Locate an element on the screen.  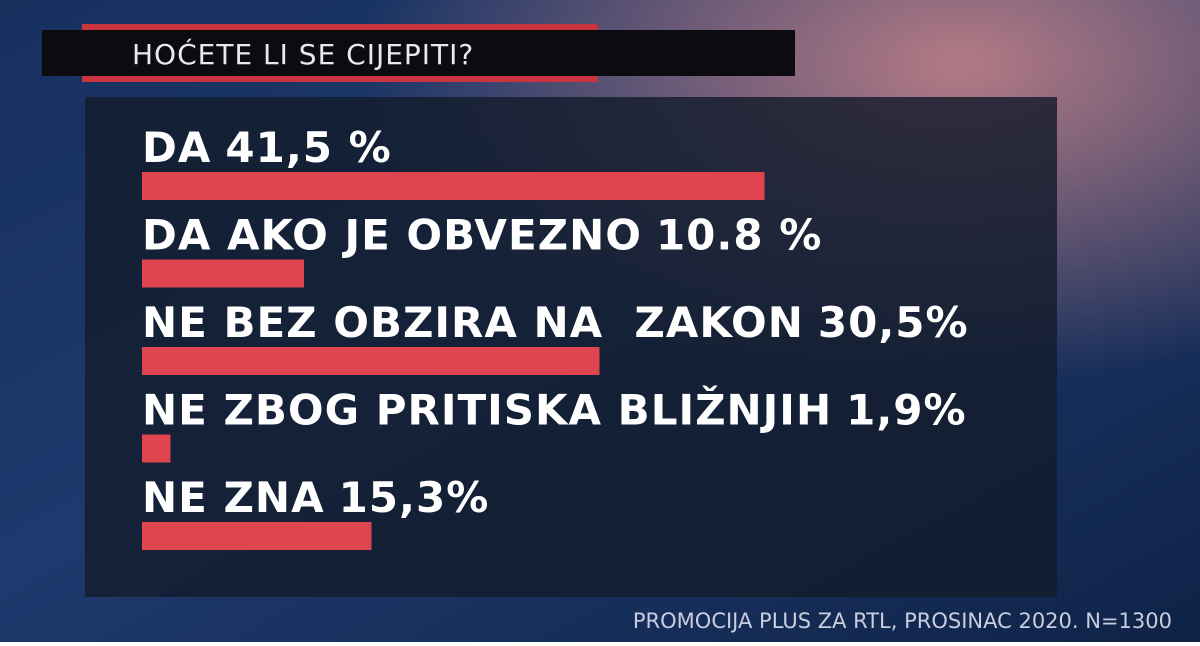
value-label: 30,5% is located at coordinates (893, 322).